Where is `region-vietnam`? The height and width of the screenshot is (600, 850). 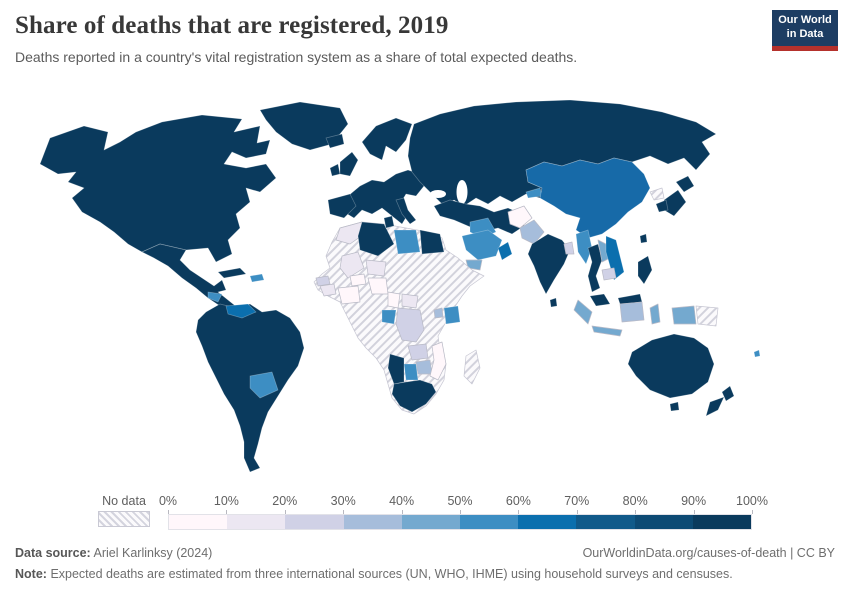
region-vietnam is located at coordinates (615, 258).